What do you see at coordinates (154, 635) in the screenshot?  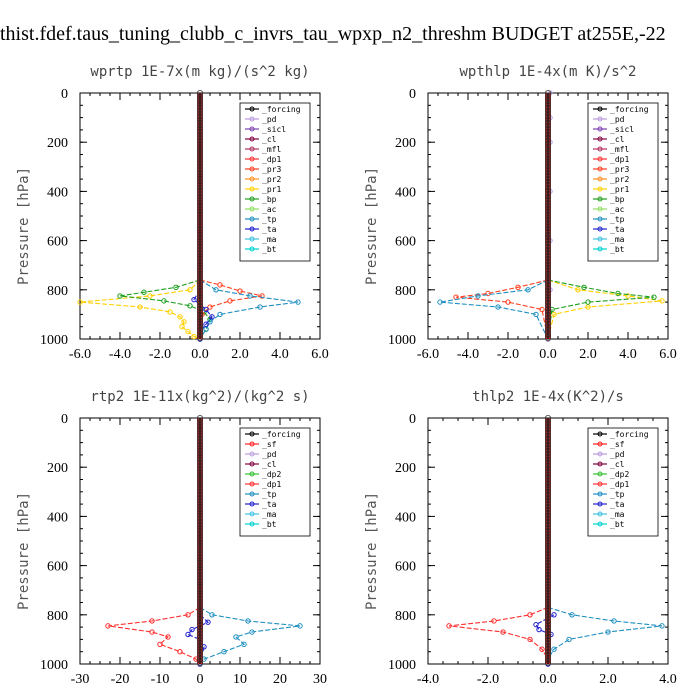 I see `series-line-dp1` at bounding box center [154, 635].